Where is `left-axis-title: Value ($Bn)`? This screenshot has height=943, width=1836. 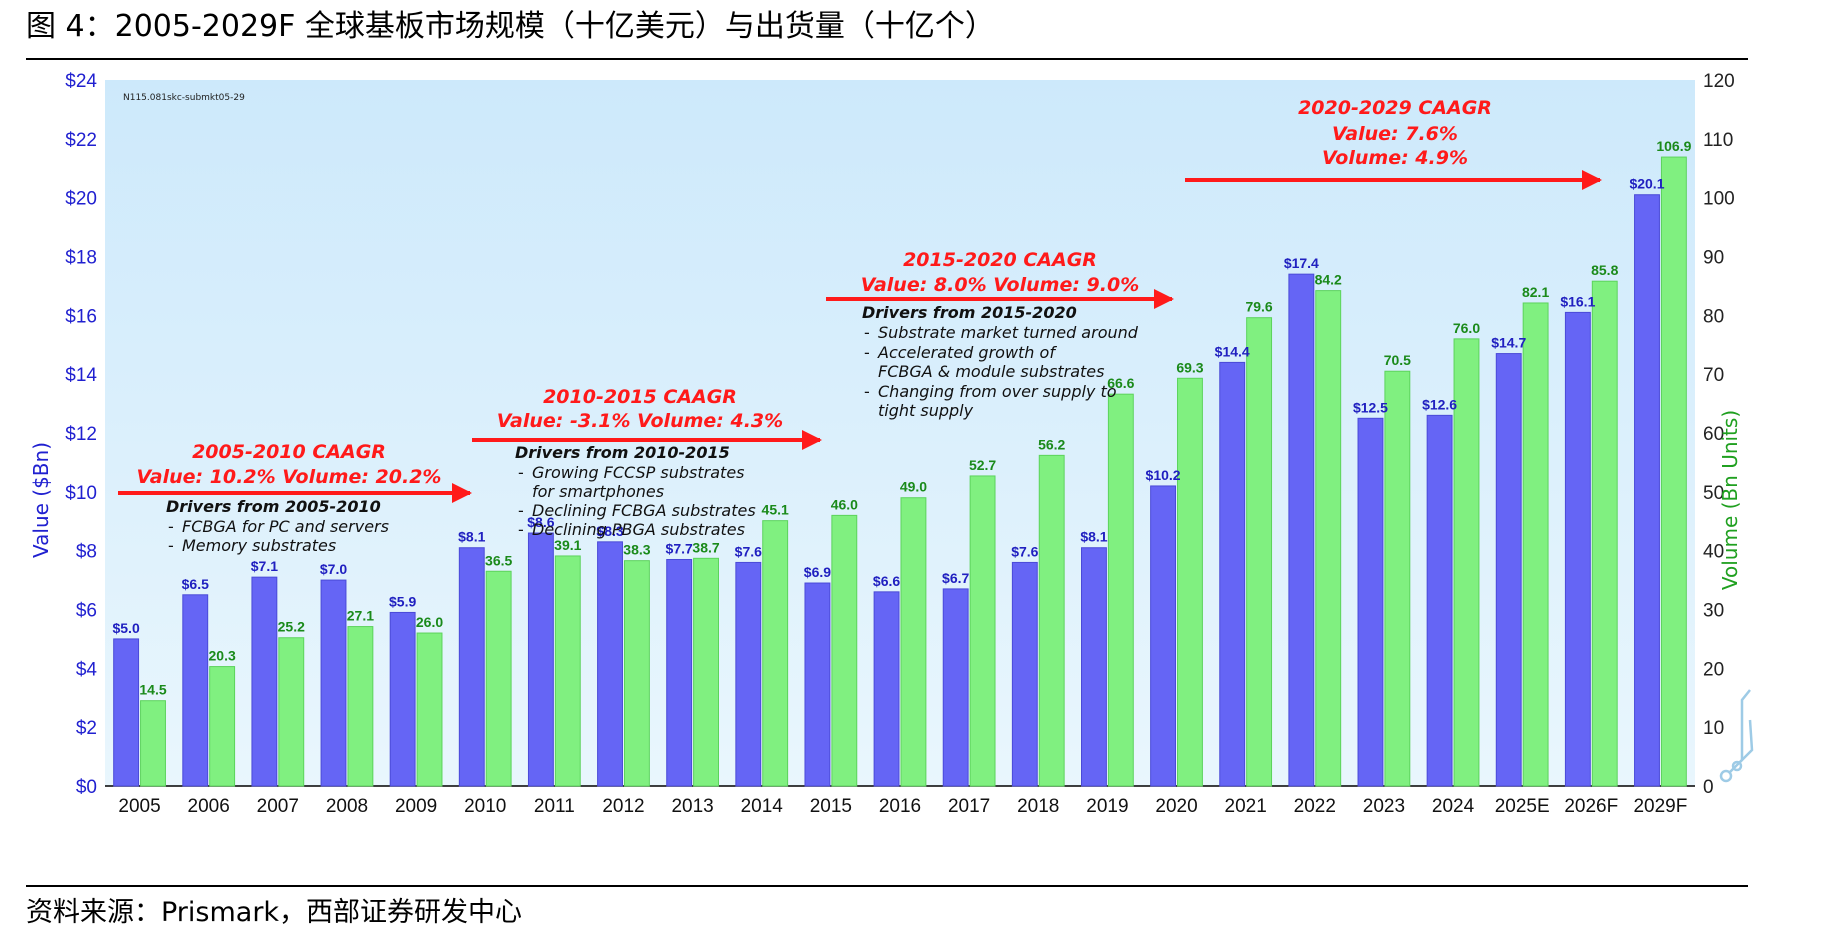
left-axis-title: Value ($Bn) is located at coordinates (41, 500).